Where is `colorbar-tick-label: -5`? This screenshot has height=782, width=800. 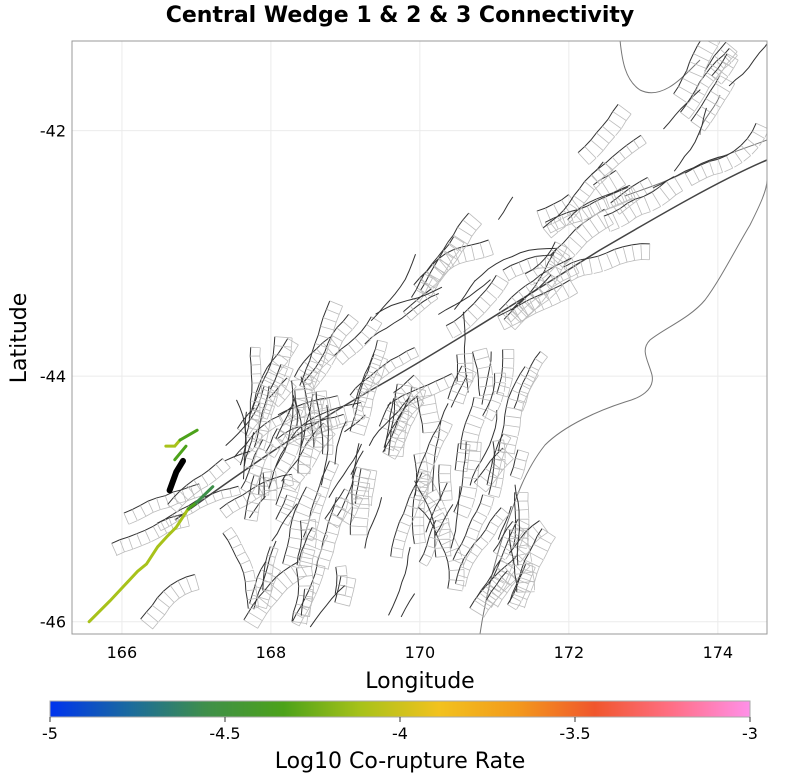 colorbar-tick-label: -5 is located at coordinates (50, 733).